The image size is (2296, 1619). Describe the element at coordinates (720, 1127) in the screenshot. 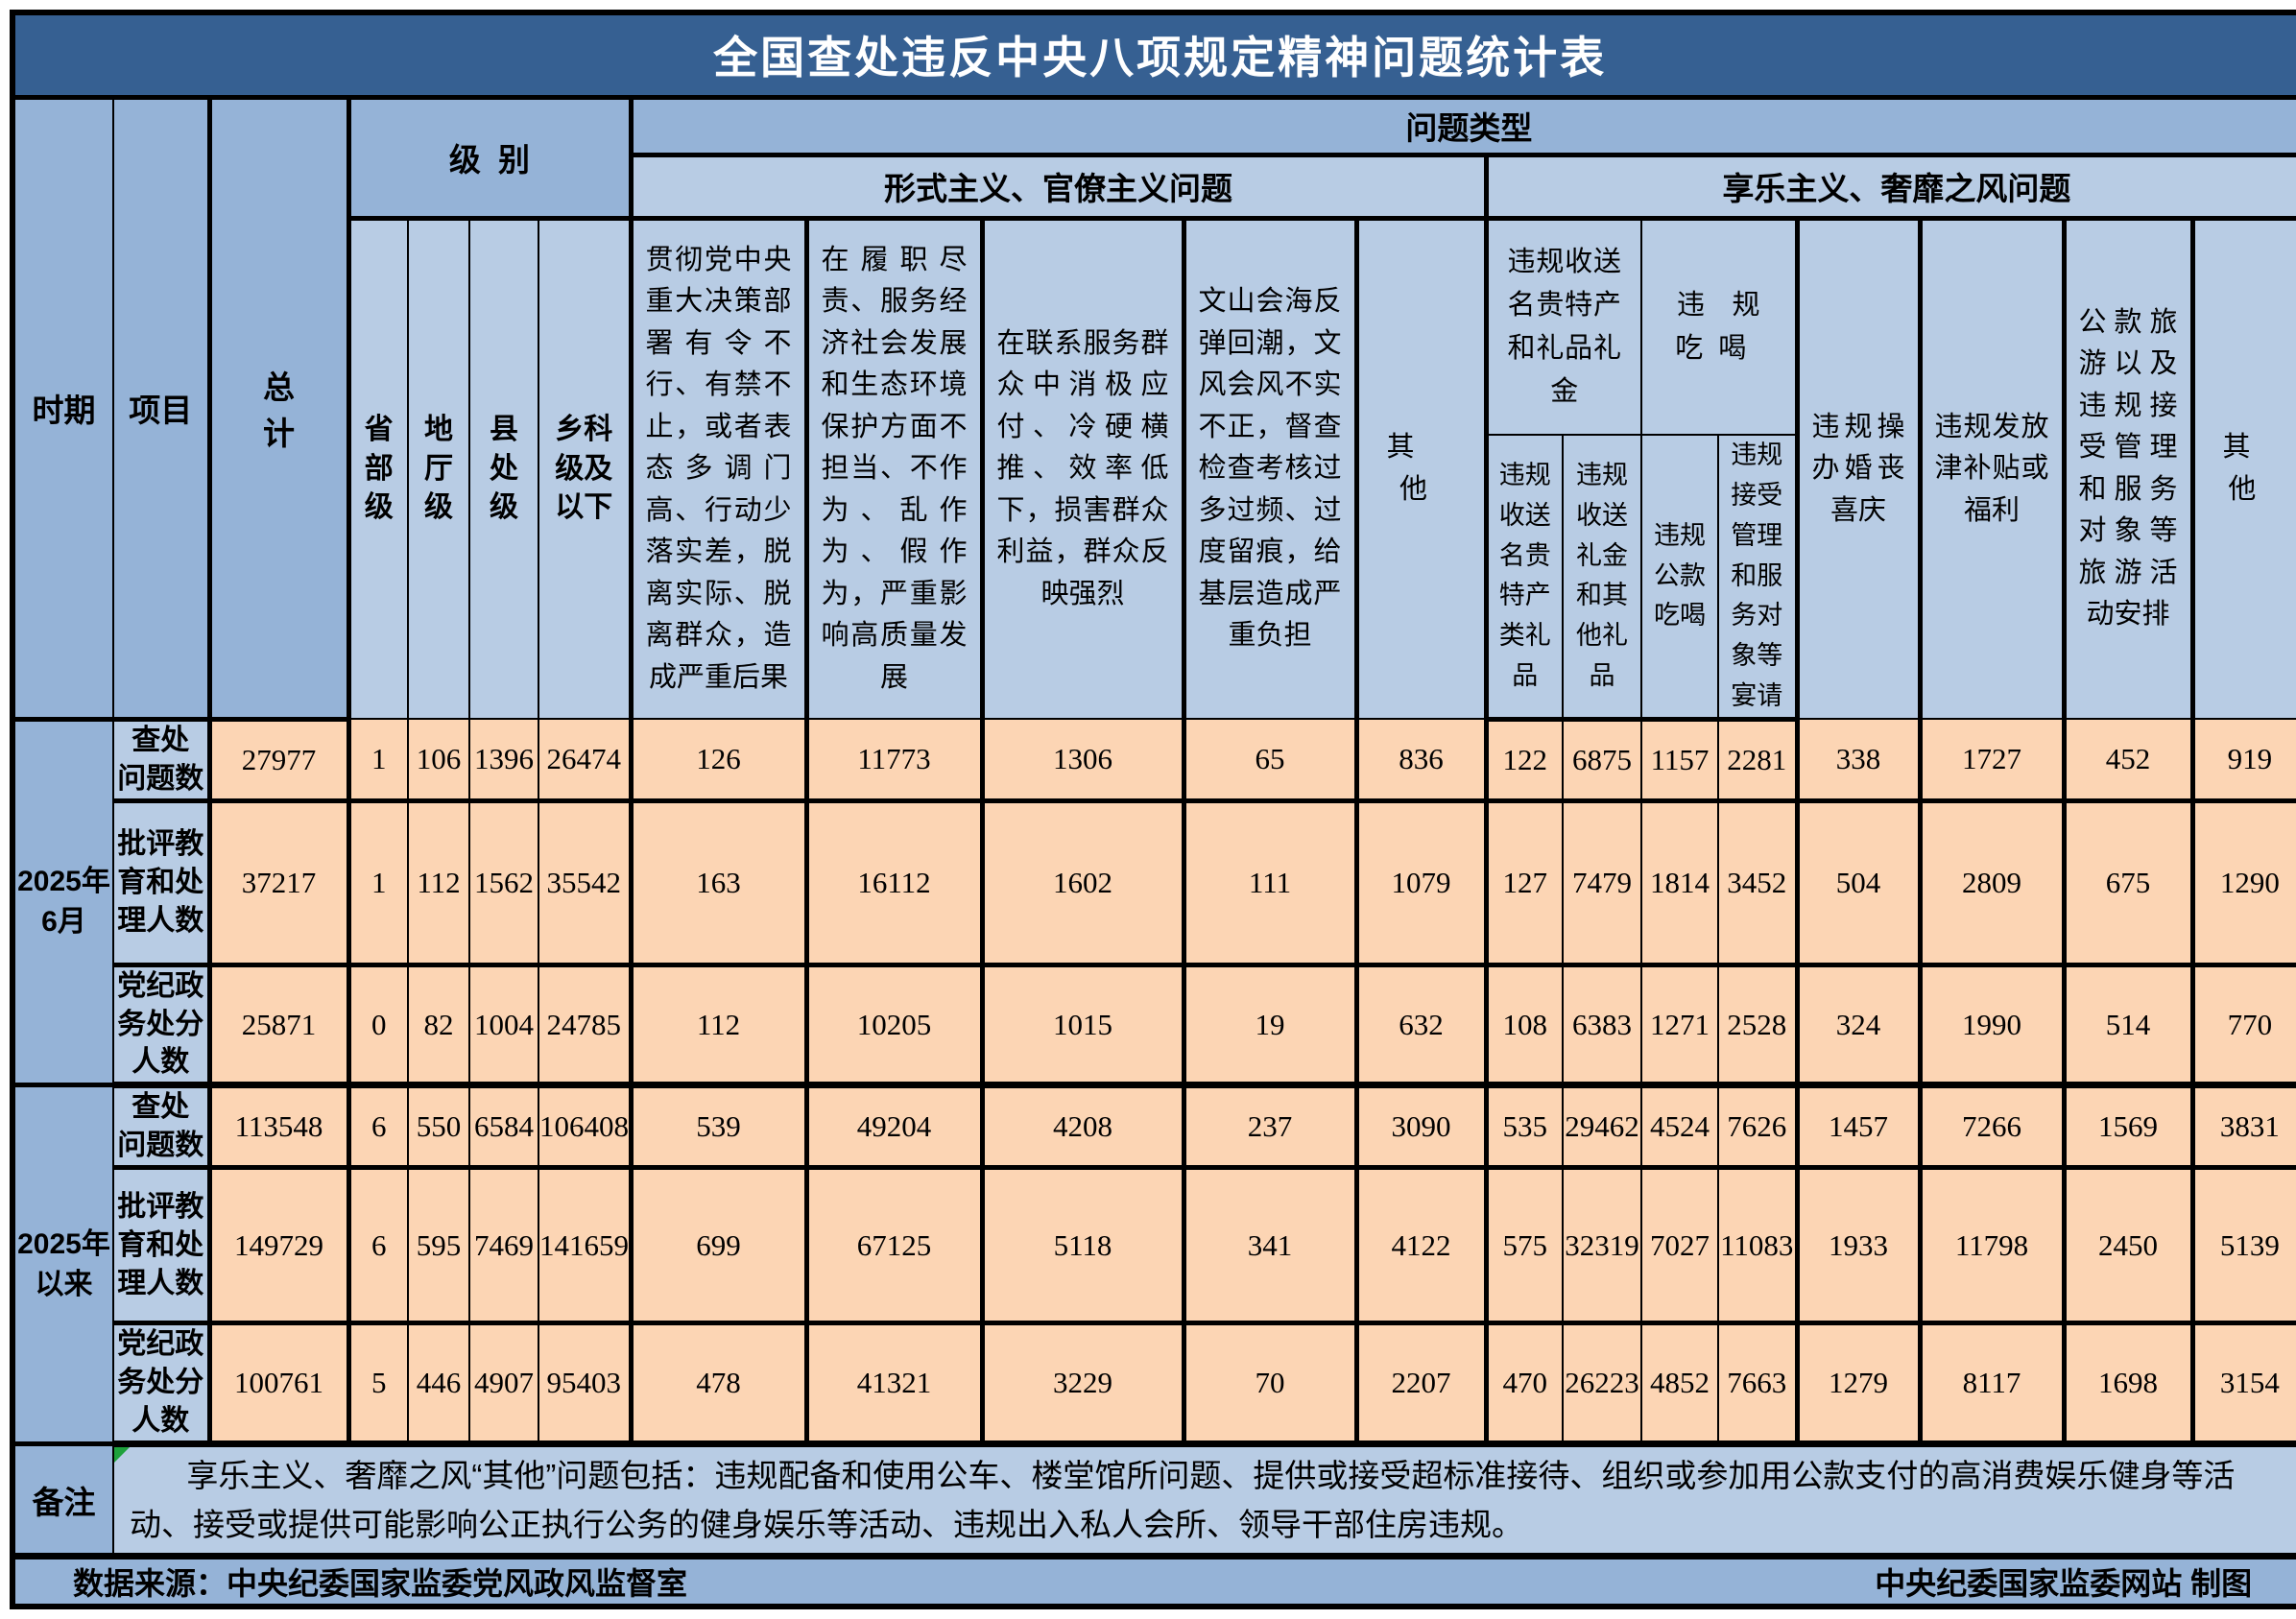

I see `data-cell: 539` at that location.